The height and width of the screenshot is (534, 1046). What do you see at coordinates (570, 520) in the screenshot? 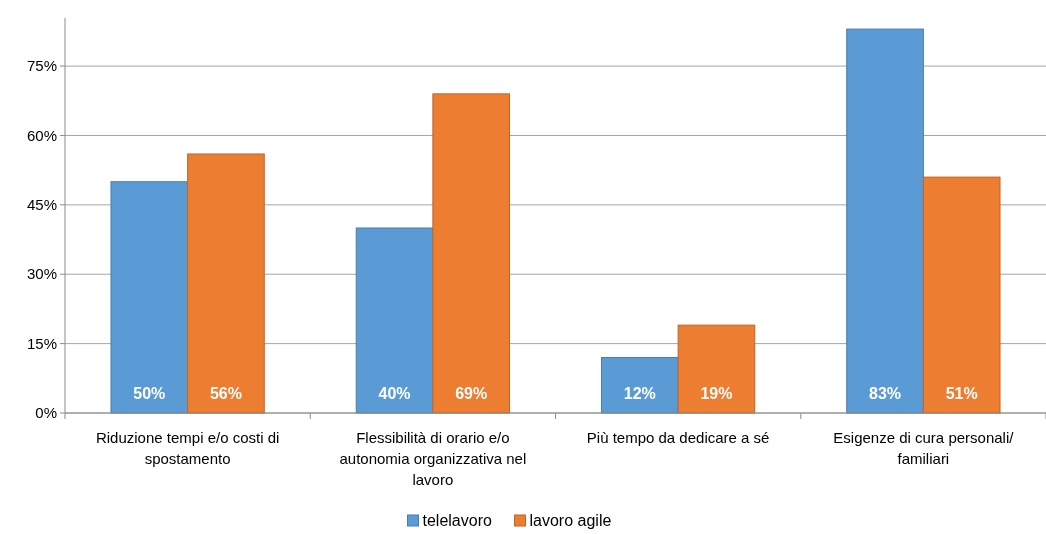
I see `legend-label: lavoro agile` at bounding box center [570, 520].